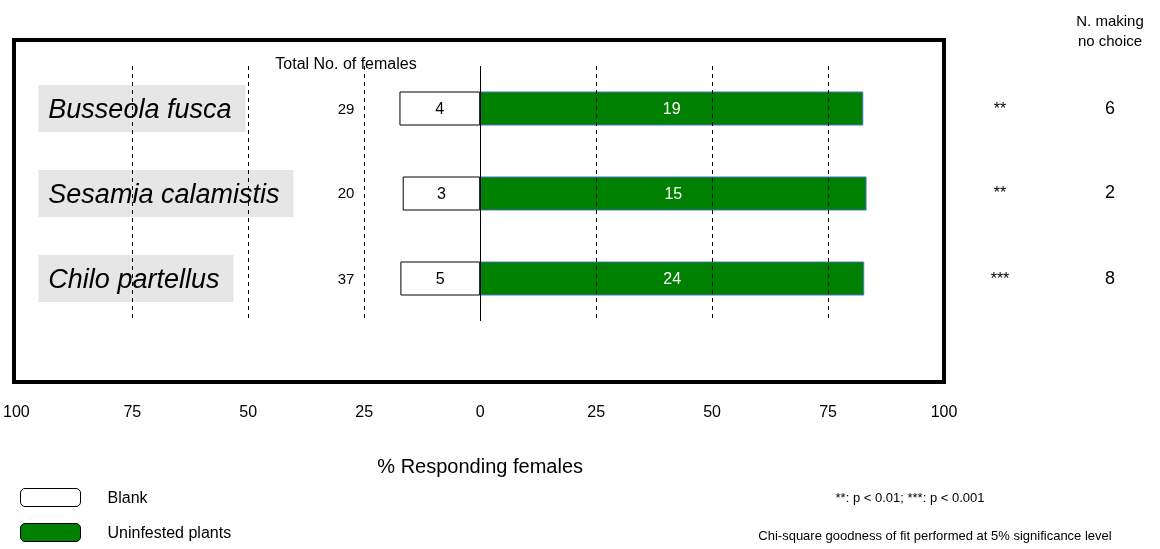  I want to click on text: N. making no choice, so click(1110, 30).